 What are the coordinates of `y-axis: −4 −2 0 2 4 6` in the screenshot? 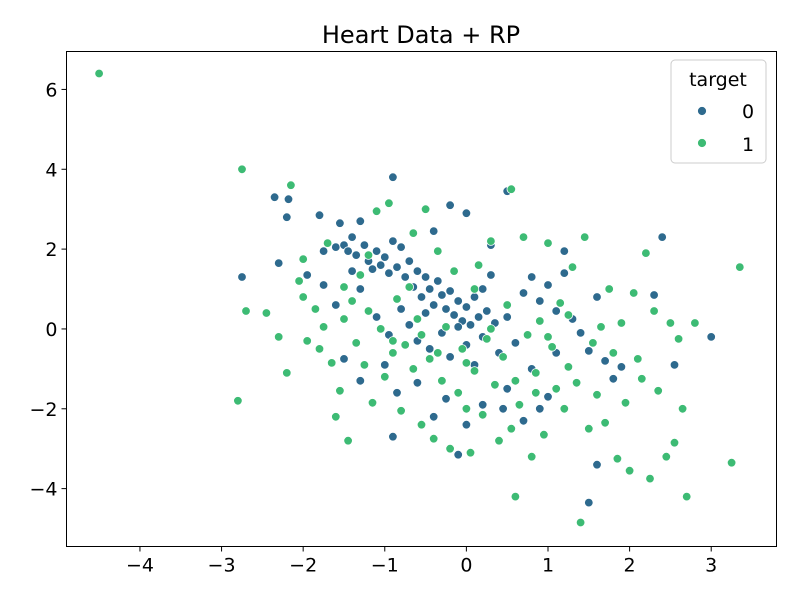 It's located at (48, 290).